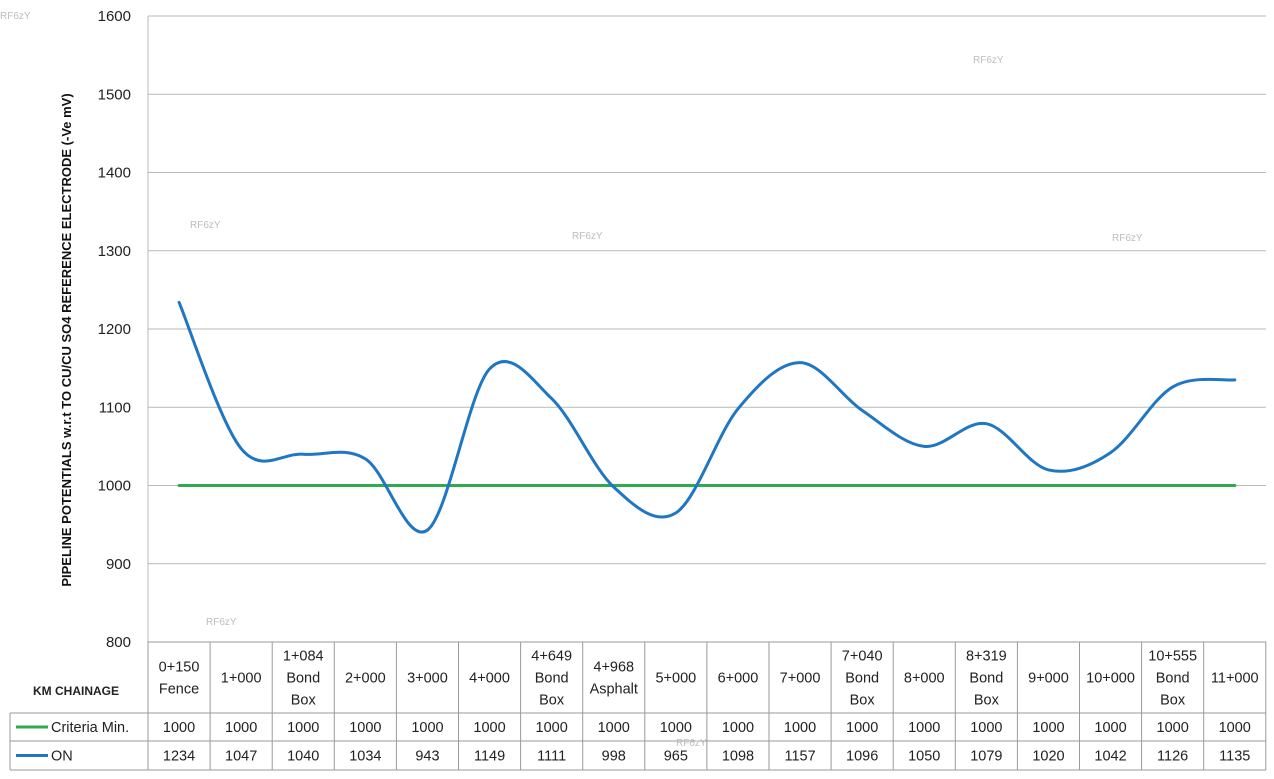 The image size is (1274, 779). I want to click on y-tick-label: 1600, so click(114, 16).